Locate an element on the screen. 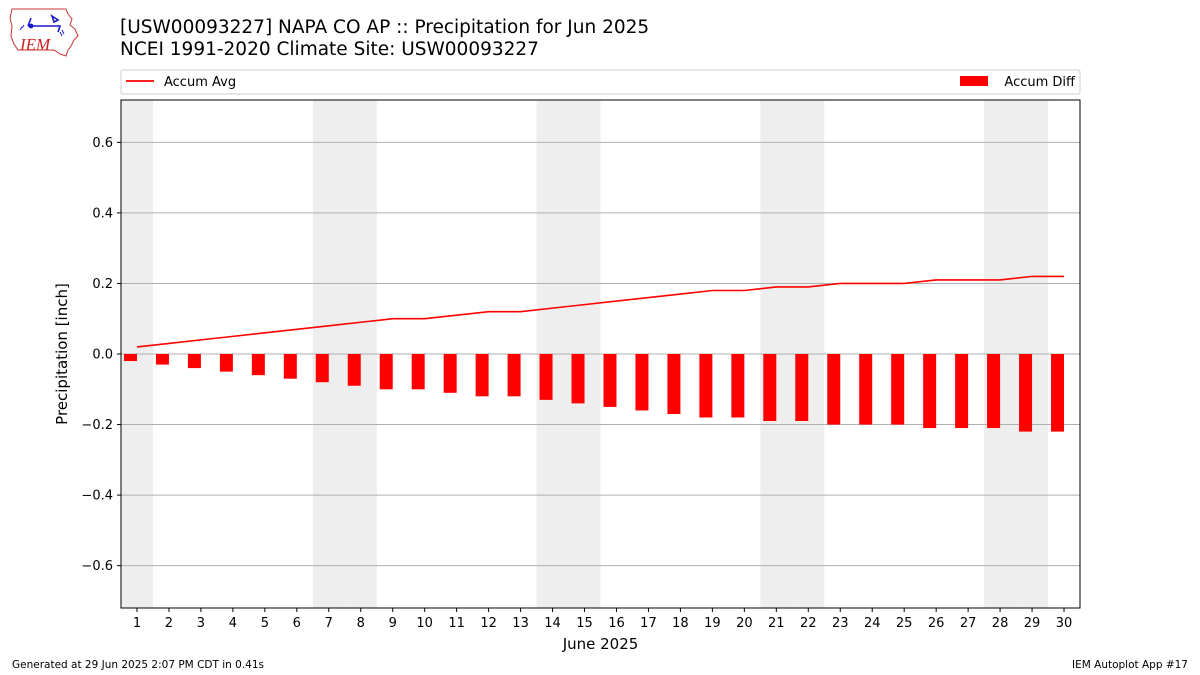 This screenshot has height=675, width=1200. x-axis-label: June 2025 is located at coordinates (600, 644).